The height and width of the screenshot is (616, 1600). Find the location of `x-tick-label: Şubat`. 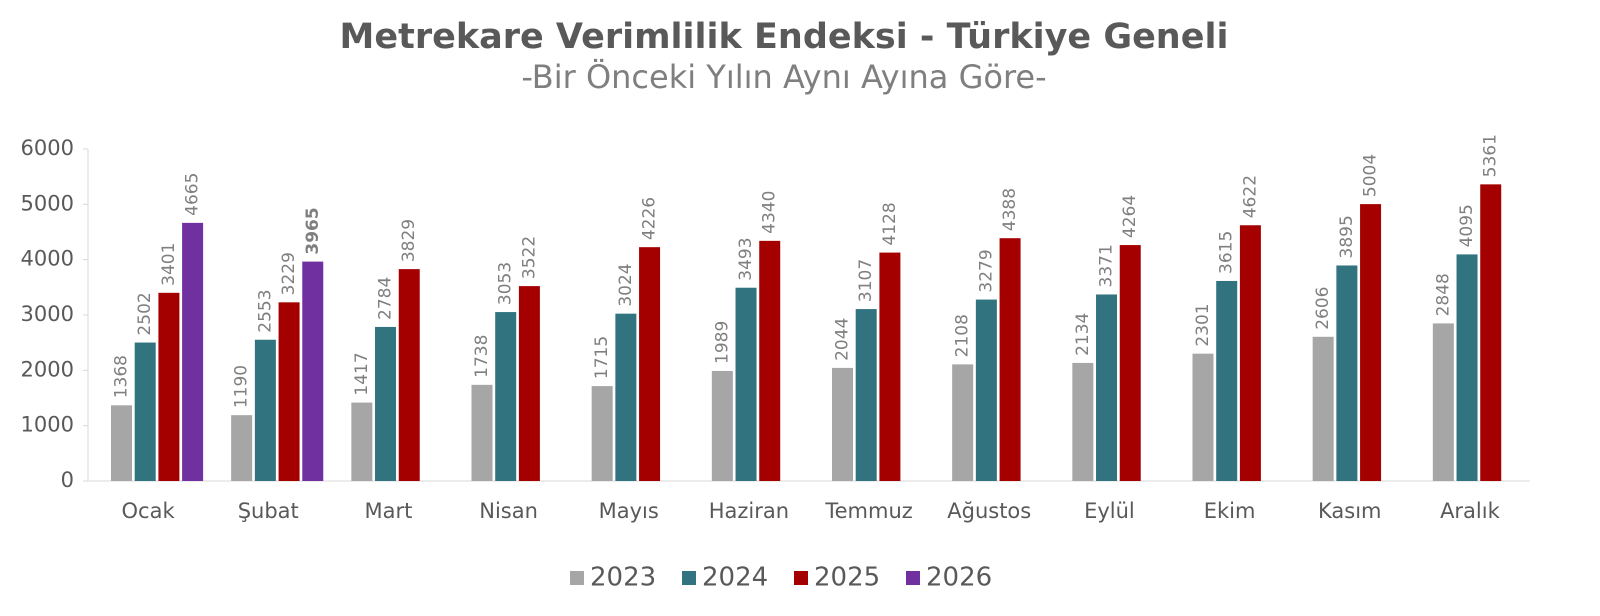

x-tick-label: Şubat is located at coordinates (268, 511).